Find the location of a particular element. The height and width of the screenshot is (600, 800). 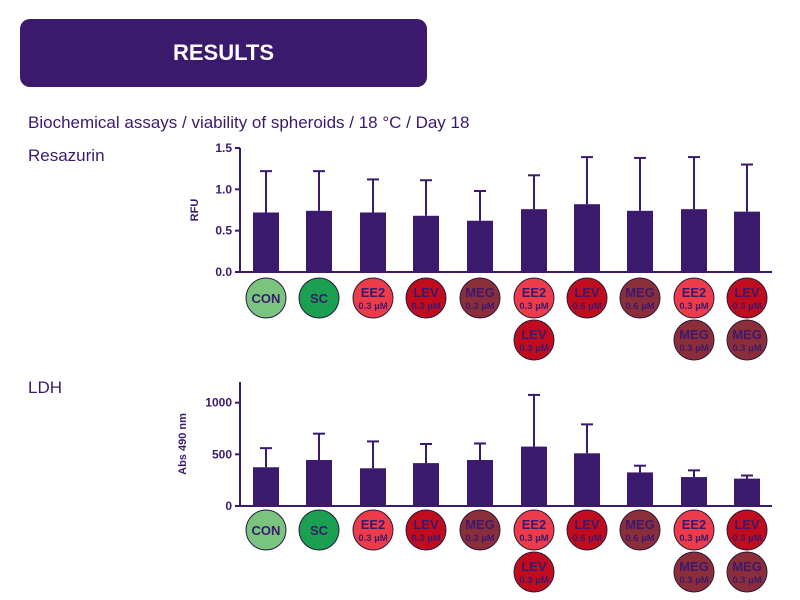

y-tick-label: 1.5 is located at coordinates (223, 148).